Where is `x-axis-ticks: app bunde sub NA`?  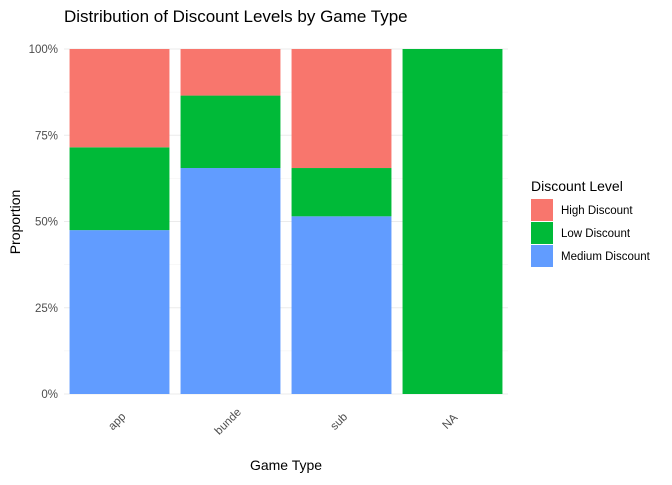 x-axis-ticks: app bunde sub NA is located at coordinates (283, 421).